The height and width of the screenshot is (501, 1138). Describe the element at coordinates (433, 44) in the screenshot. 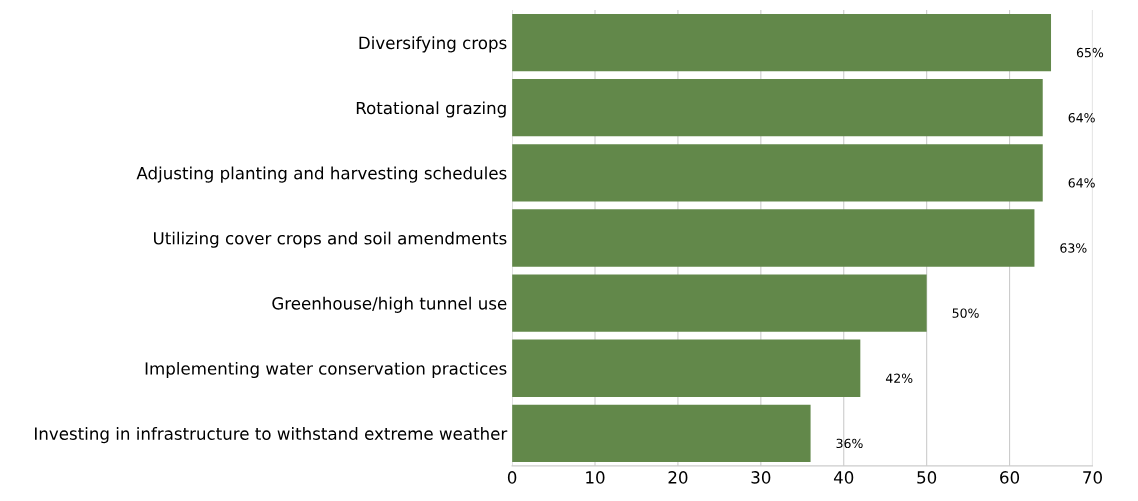

I see `y-tick-label: Diversifying crops` at that location.